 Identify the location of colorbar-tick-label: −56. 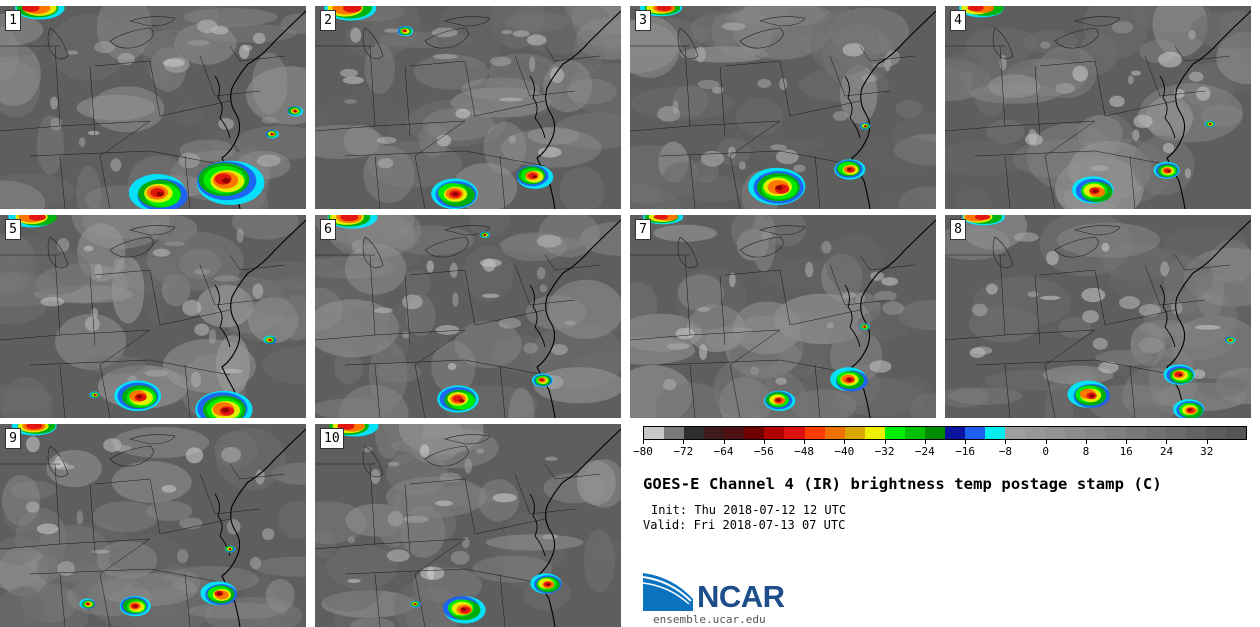
(763, 451).